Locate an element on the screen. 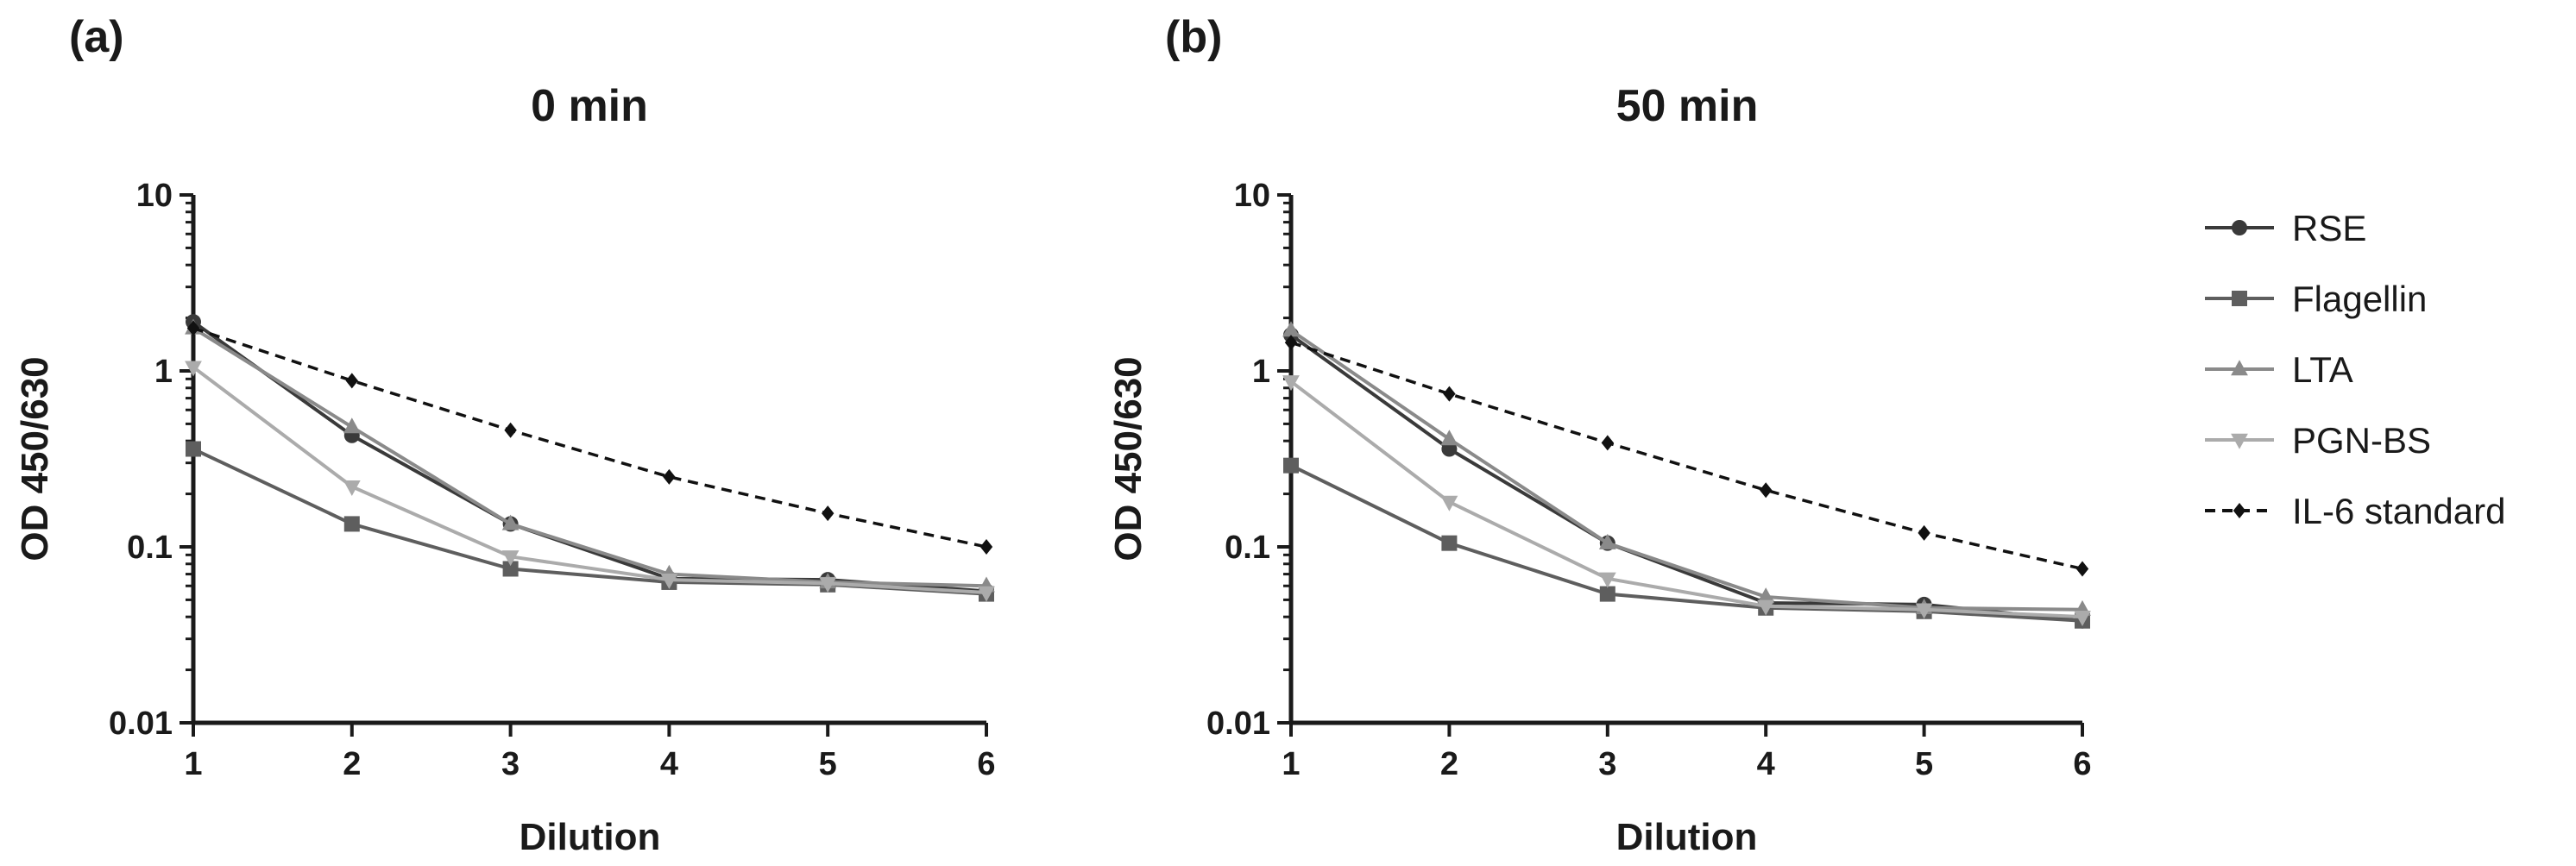 This screenshot has width=2576, height=866. legend-label: LTA is located at coordinates (2322, 370).